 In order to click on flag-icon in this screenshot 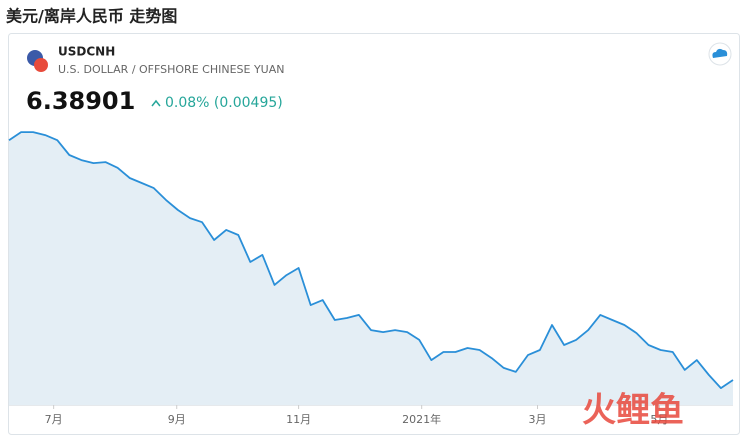, I will do `click(37, 61)`.